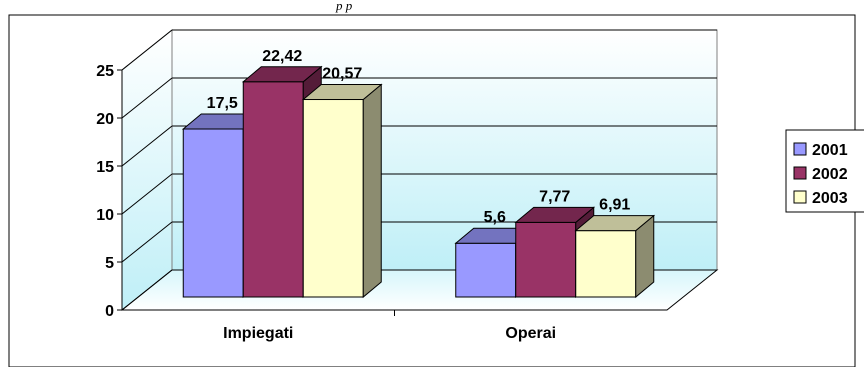 Image resolution: width=864 pixels, height=367 pixels. I want to click on y-tick-label: 10, so click(105, 215).